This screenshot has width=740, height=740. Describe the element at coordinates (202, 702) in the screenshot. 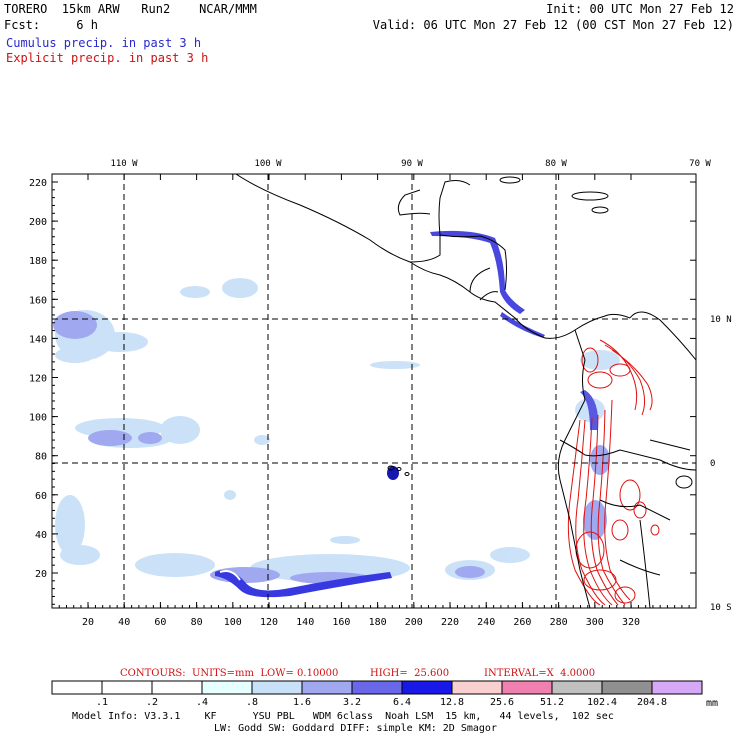

I see `colorbar-label: .4` at that location.